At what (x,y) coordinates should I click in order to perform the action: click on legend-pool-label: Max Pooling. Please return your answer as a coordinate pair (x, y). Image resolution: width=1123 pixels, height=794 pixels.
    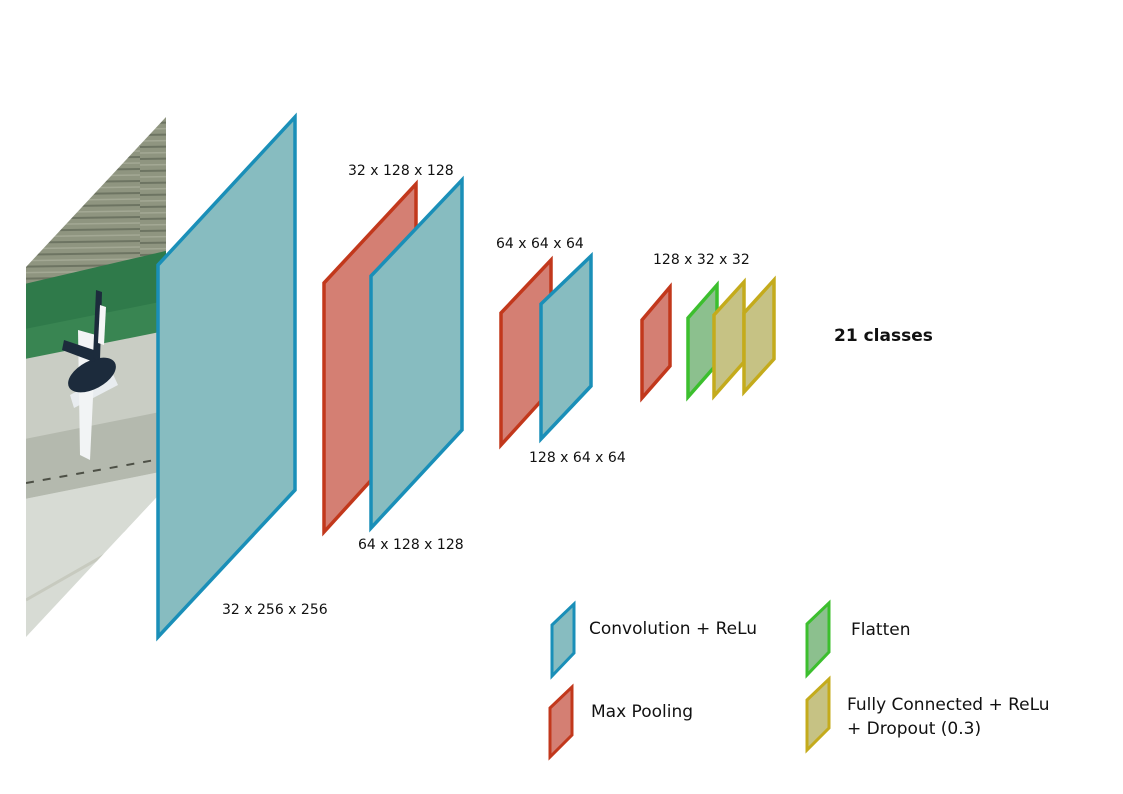
    Looking at the image, I should click on (642, 712).